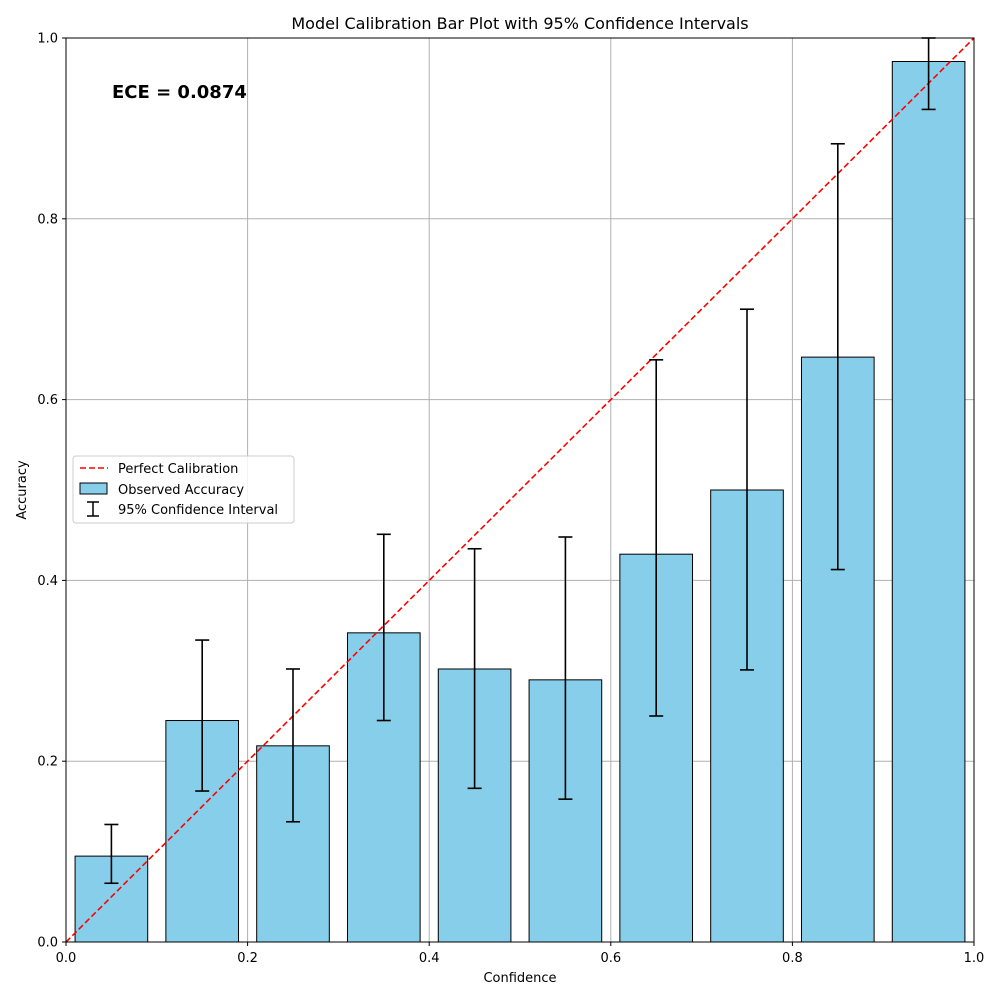 This screenshot has width=1000, height=1000. I want to click on legend-label-observed-accuracy: Observed Accuracy, so click(181, 490).